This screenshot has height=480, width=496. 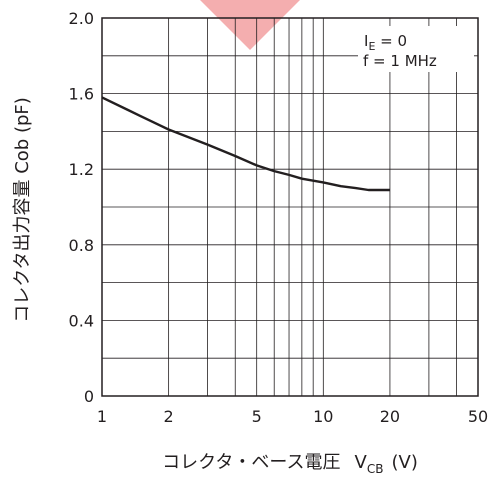 What do you see at coordinates (371, 46) in the screenshot?
I see `annotation-ie-sub: E` at bounding box center [371, 46].